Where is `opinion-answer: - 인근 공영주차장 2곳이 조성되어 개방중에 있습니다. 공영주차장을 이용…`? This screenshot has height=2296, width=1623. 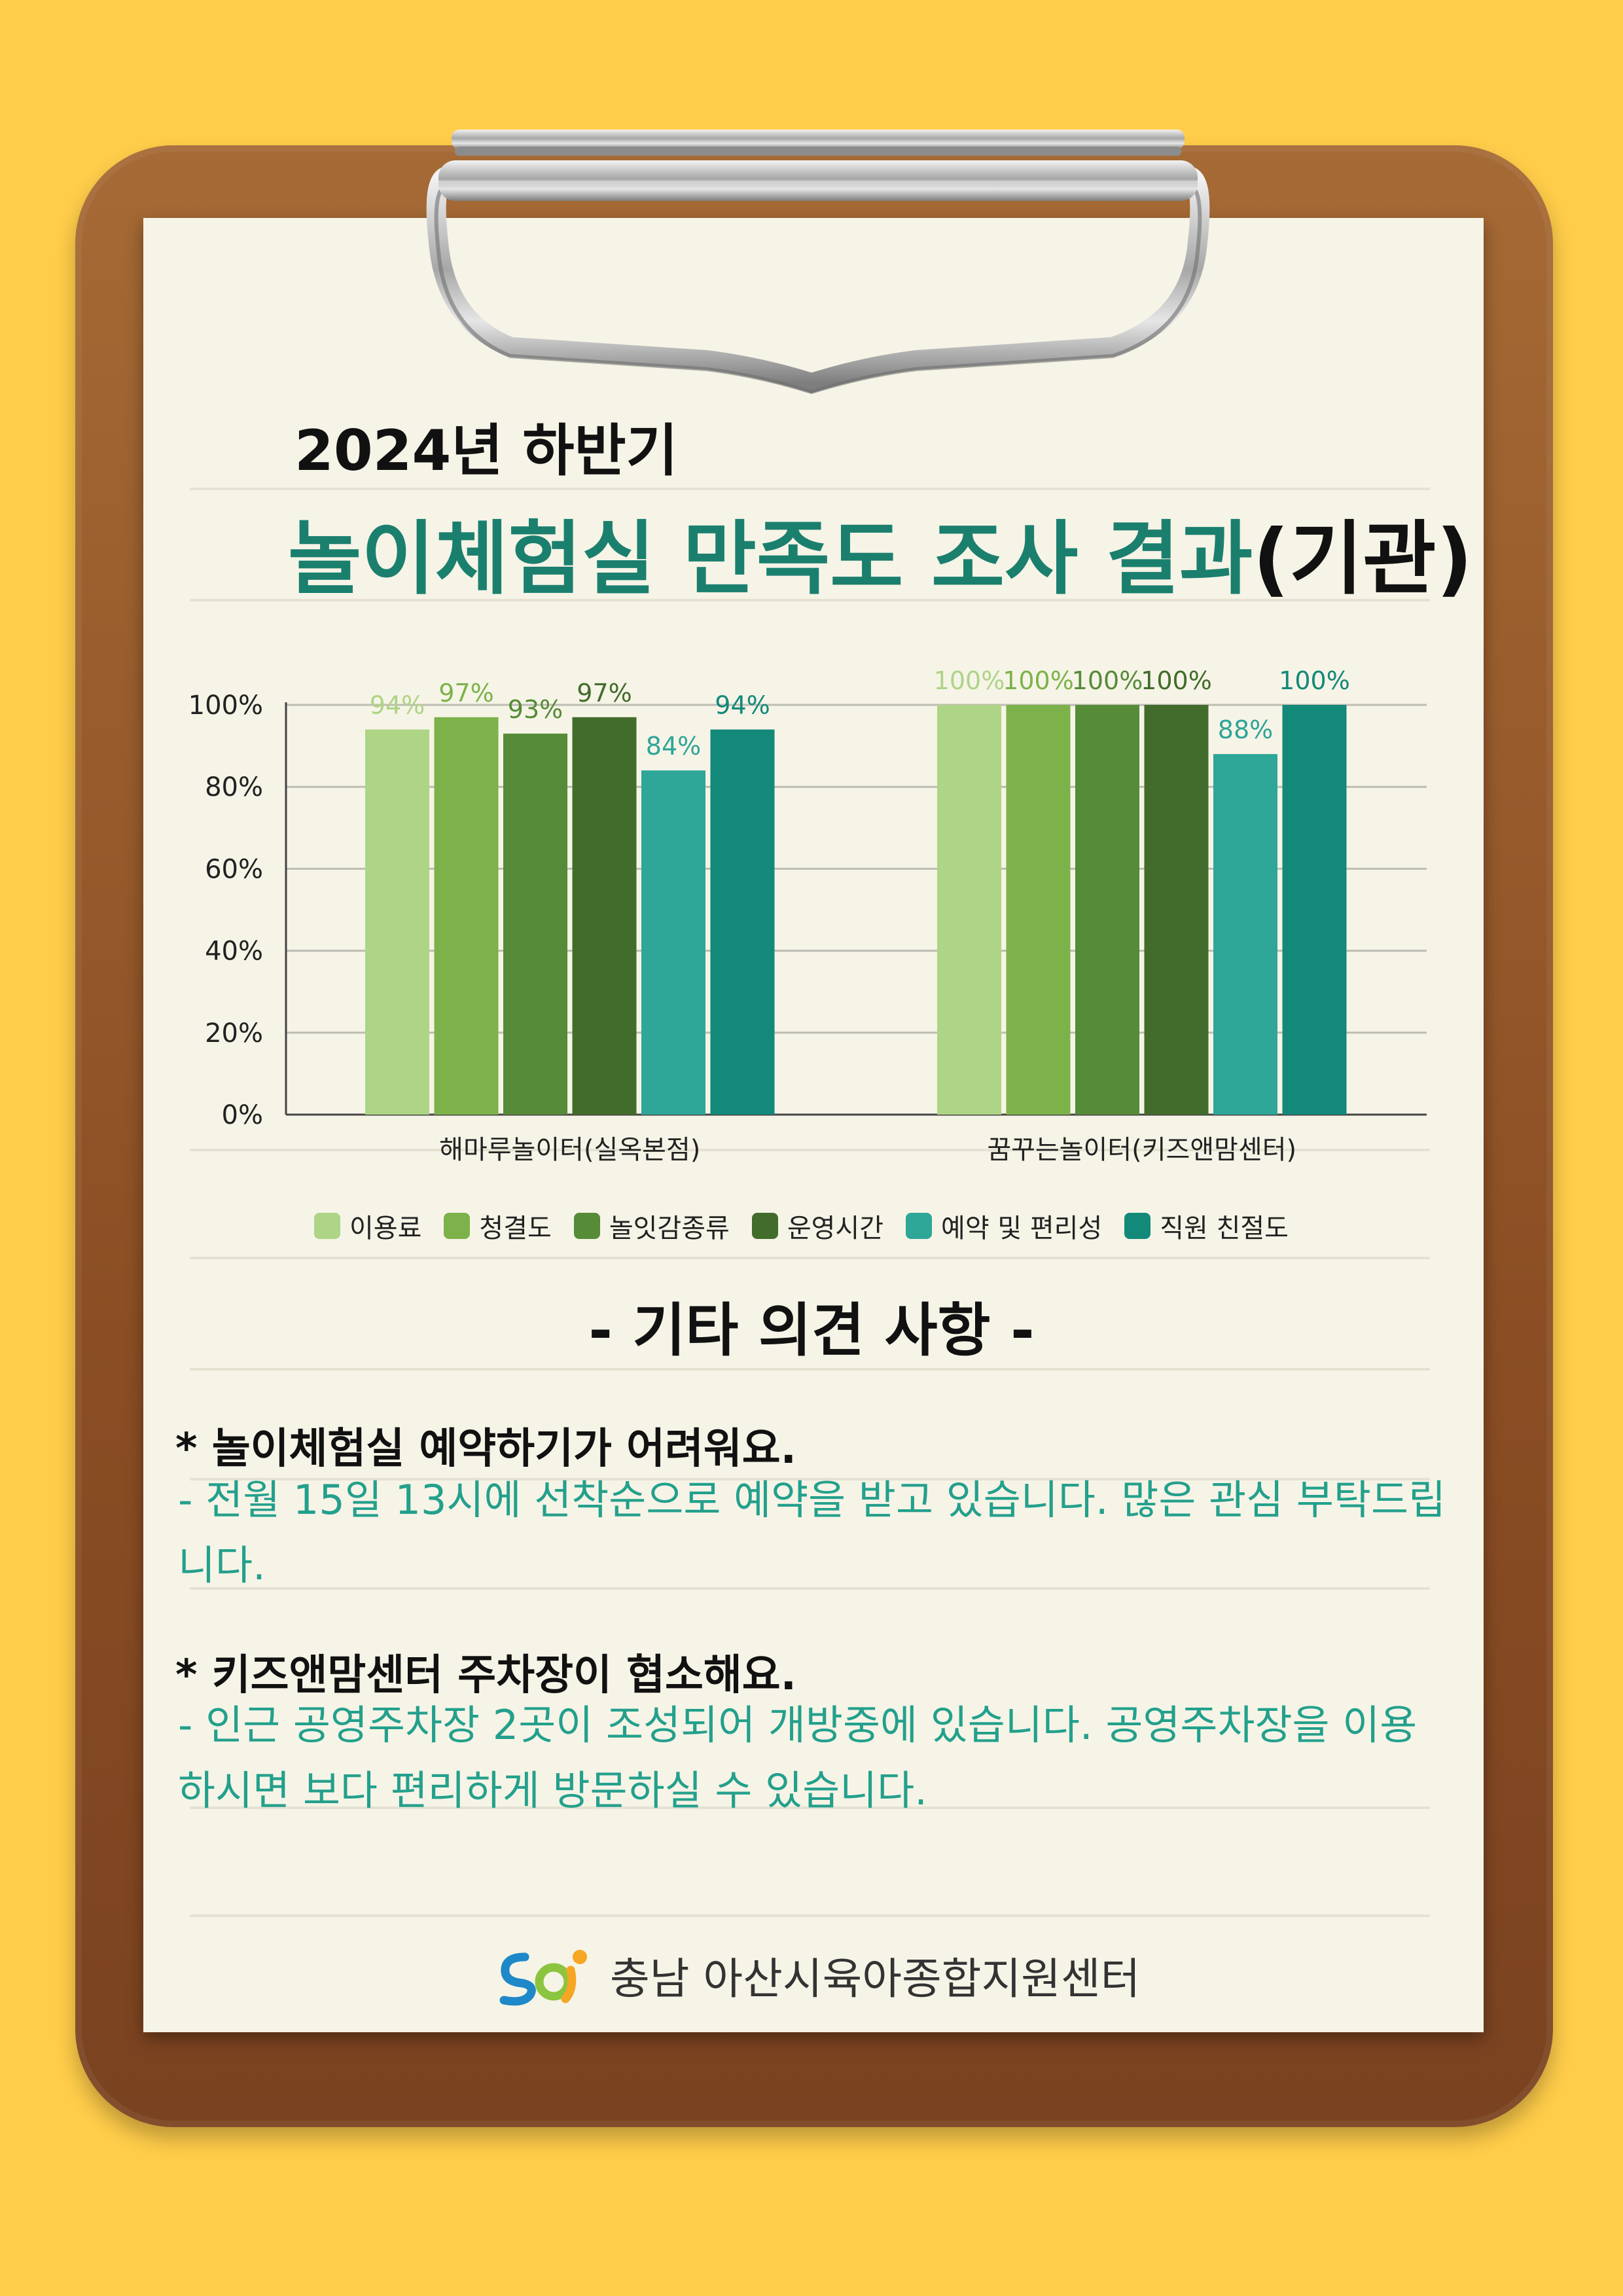
opinion-answer: - 인근 공영주차장 2곳이 조성되어 개방중에 있습니다. 공영주차장을 이용… is located at coordinates (798, 1757).